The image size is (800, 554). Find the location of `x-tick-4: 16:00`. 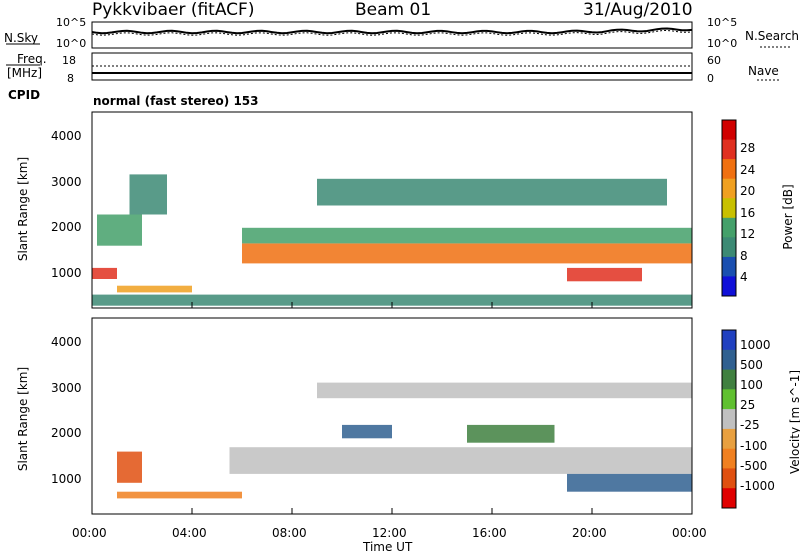

x-tick-4: 16:00 is located at coordinates (489, 533).